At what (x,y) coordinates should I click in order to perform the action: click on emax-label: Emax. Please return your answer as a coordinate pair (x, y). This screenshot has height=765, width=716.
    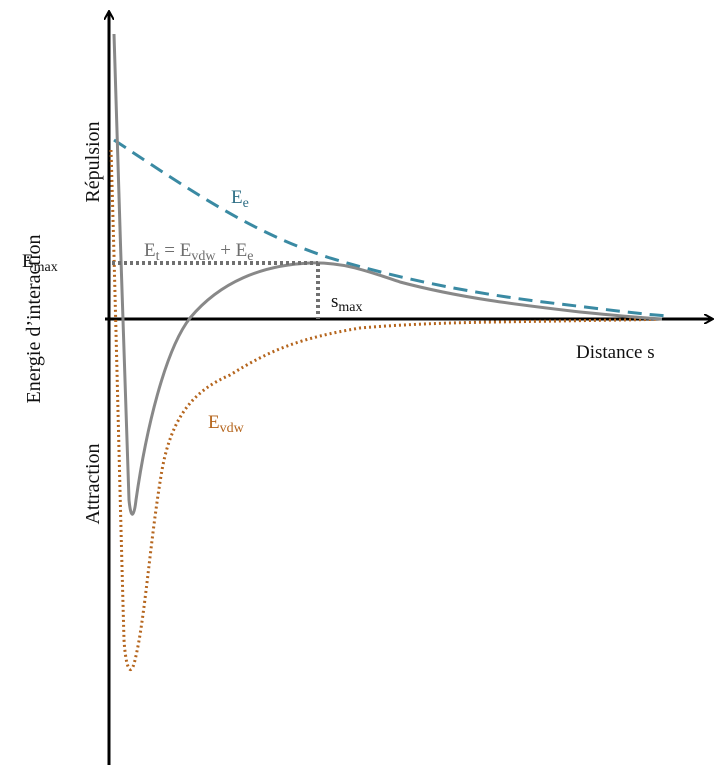
    Looking at the image, I should click on (40, 263).